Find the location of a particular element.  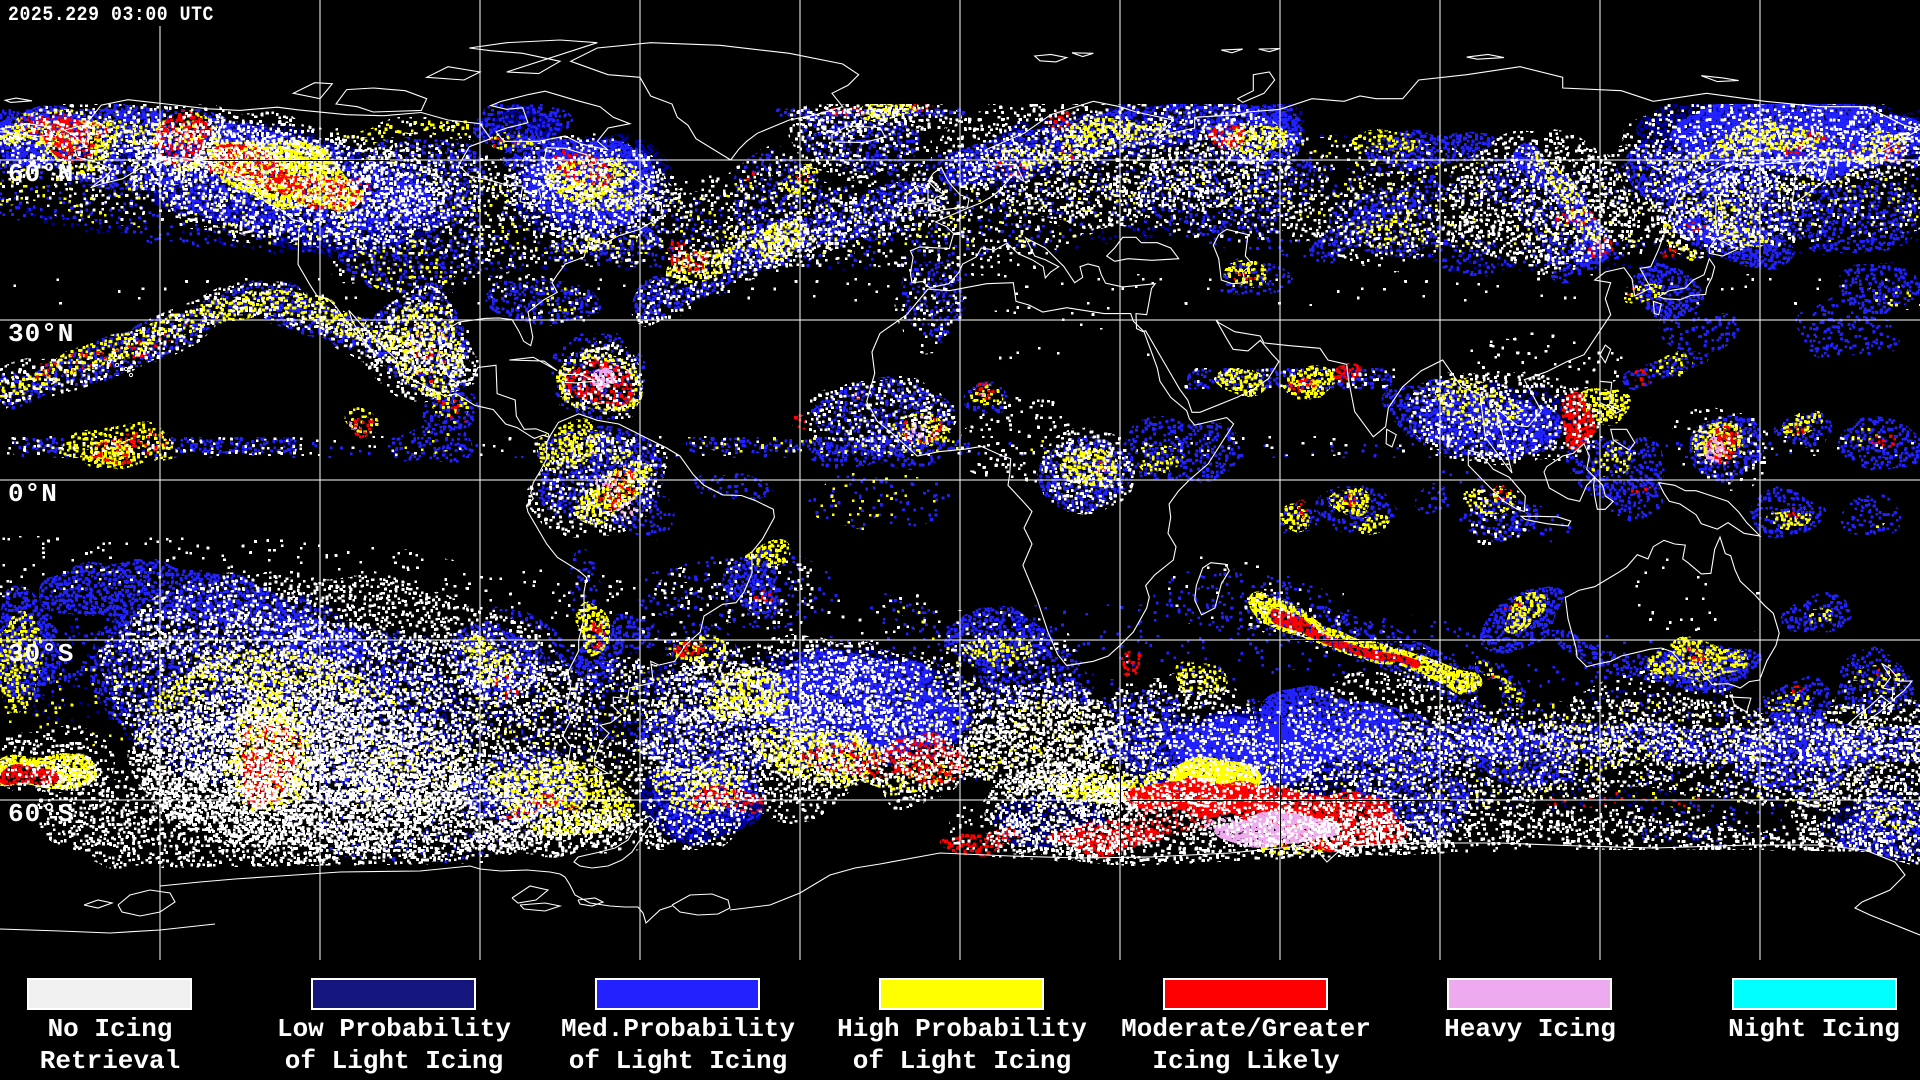

svg-text: 60°N is located at coordinates (41, 174).